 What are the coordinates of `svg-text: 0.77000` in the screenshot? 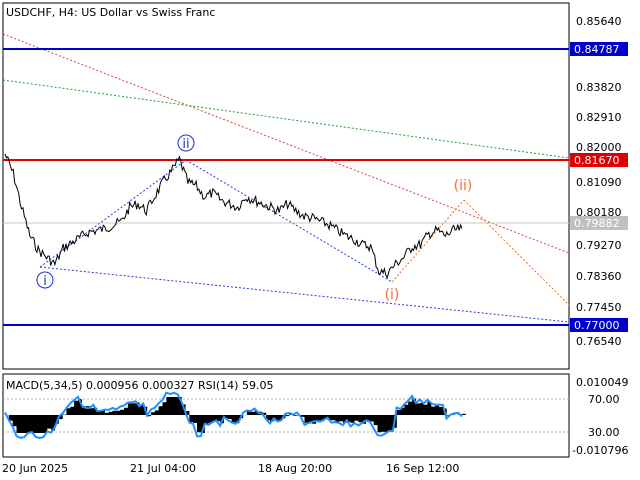 It's located at (597, 325).